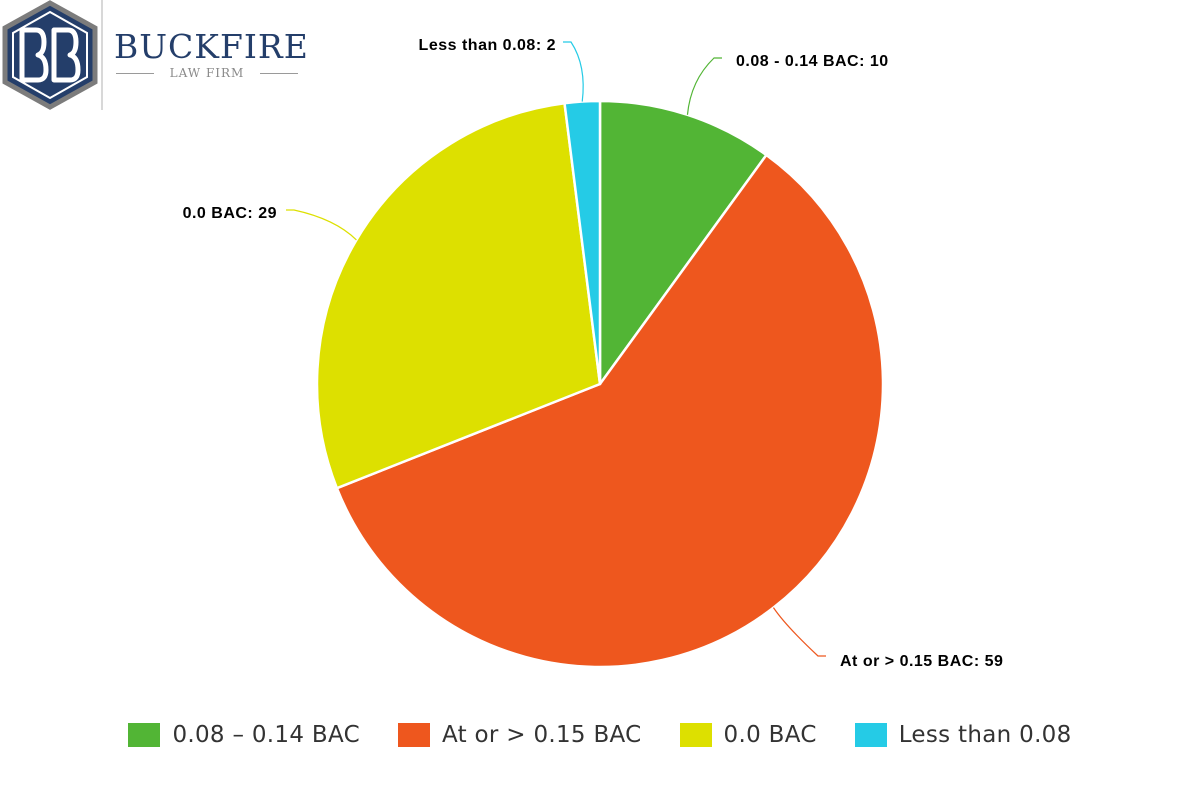 This screenshot has width=1200, height=800. What do you see at coordinates (230, 213) in the screenshot?
I see `data-label-3: 0.0 BAC: 29` at bounding box center [230, 213].